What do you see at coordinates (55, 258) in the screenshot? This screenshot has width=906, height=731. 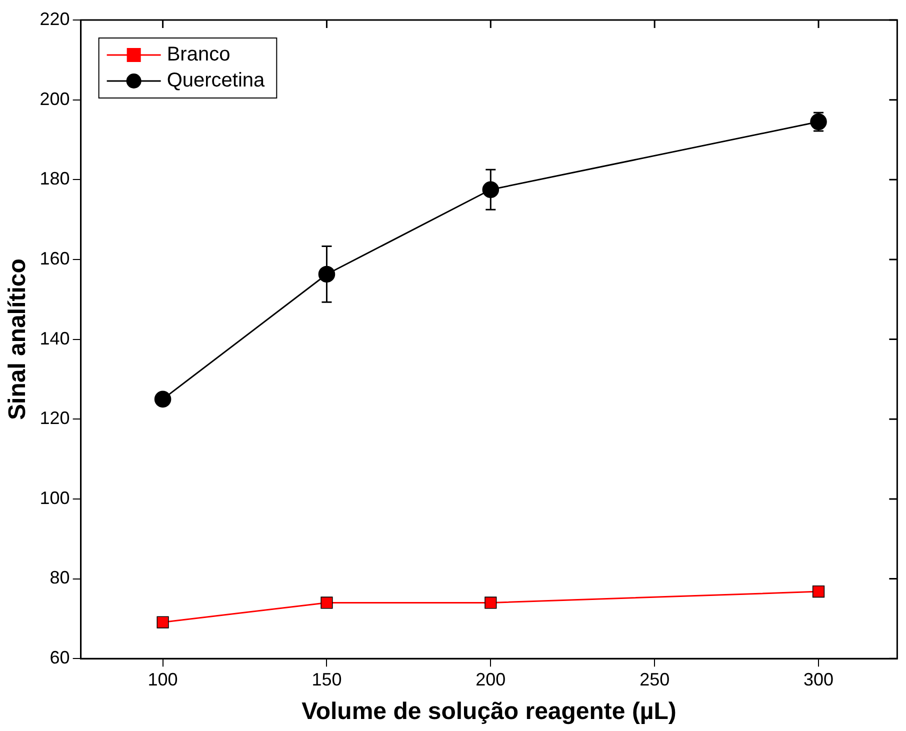 I see `y-tick-label: 160` at bounding box center [55, 258].